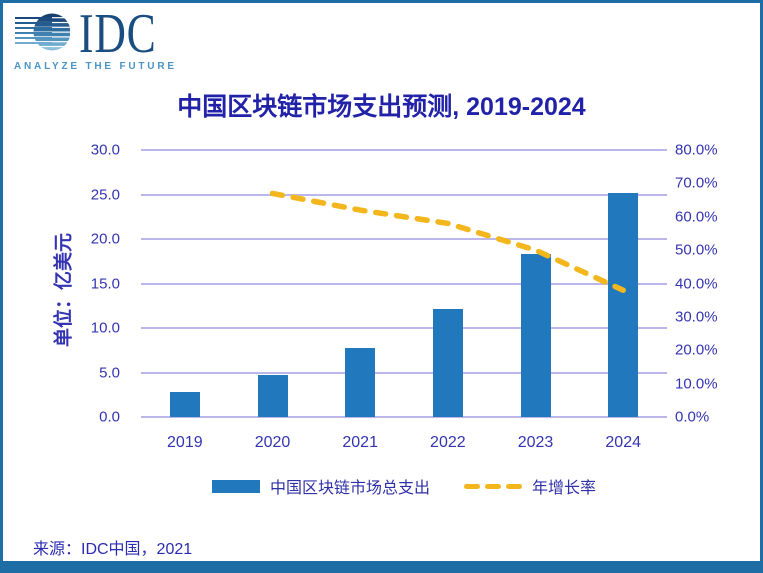  I want to click on legend-label-spending: 中国区块链市场总支出, so click(349, 488).